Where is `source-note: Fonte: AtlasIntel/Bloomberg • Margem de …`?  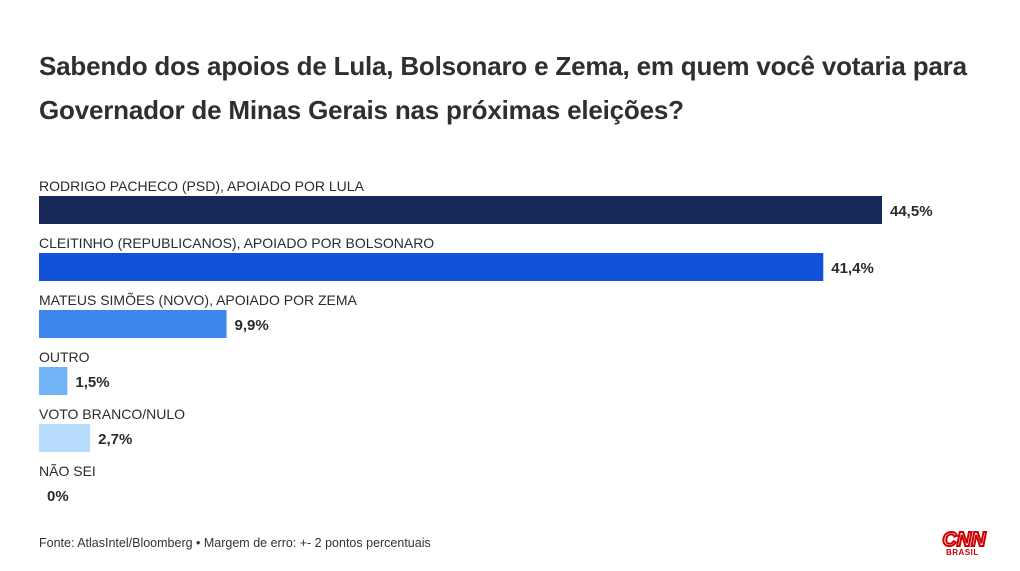 source-note: Fonte: AtlasIntel/Bloomberg • Margem de … is located at coordinates (235, 543).